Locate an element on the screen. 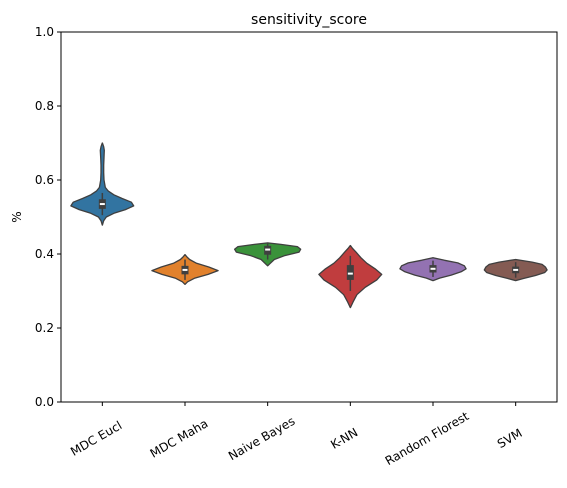  violin-mdc-eucl is located at coordinates (102, 184).